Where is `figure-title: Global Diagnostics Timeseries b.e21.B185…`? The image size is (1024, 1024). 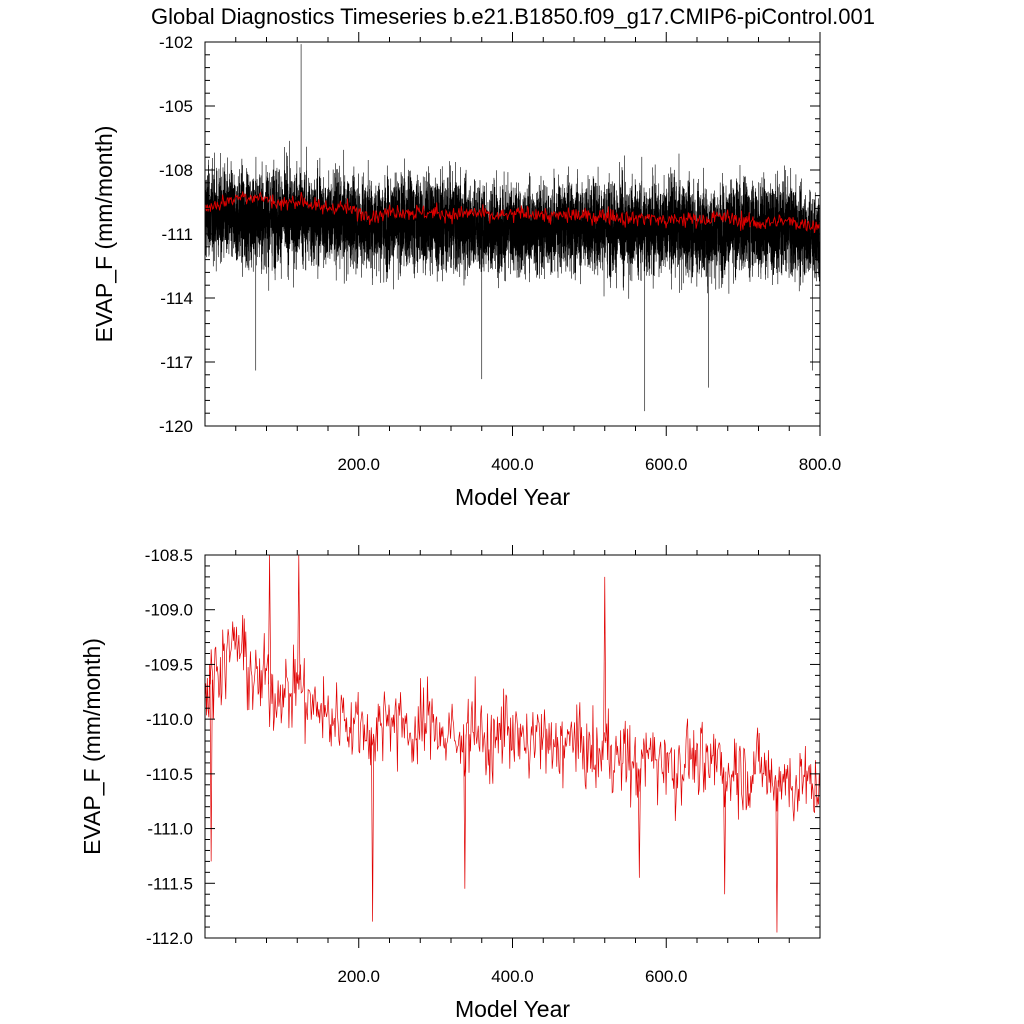 figure-title: Global Diagnostics Timeseries b.e21.B185… is located at coordinates (513, 16).